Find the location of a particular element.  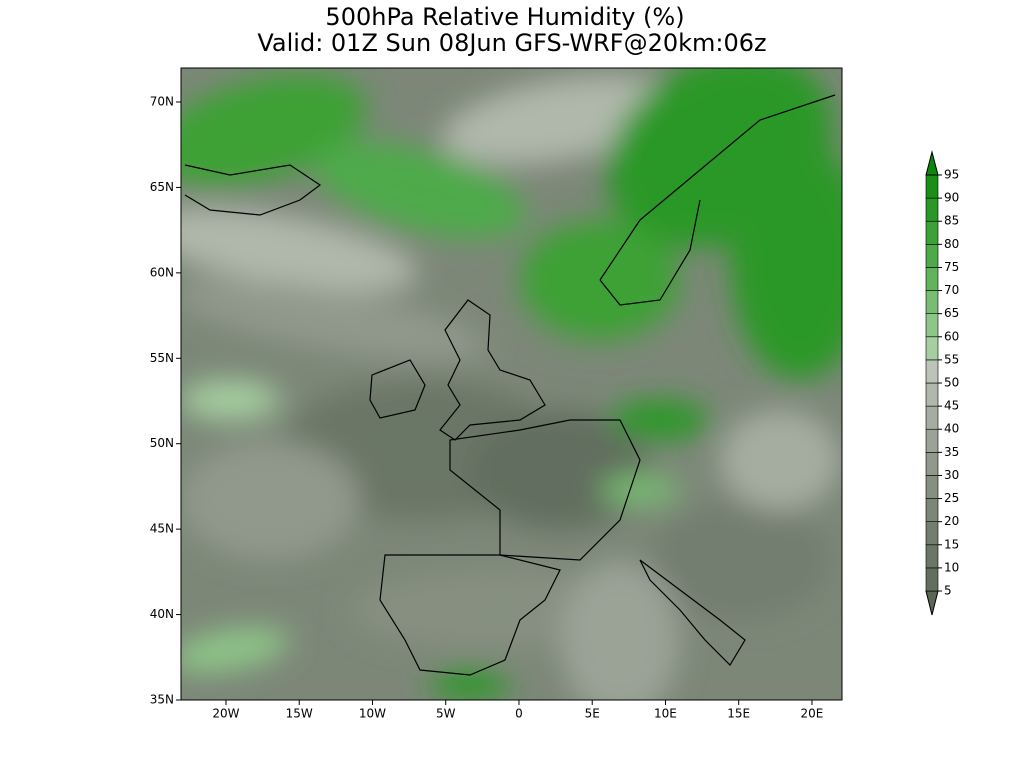

colorbar-label: 65 is located at coordinates (951, 313).